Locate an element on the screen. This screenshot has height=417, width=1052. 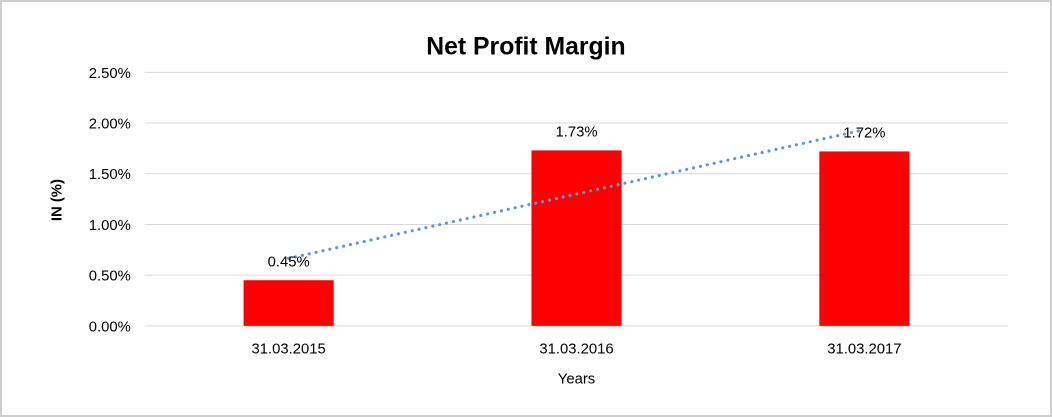
y-axis-tick-labels: 0.00% 0.50% 1.00% 1.50% 2.00% 2.50% is located at coordinates (110, 201).